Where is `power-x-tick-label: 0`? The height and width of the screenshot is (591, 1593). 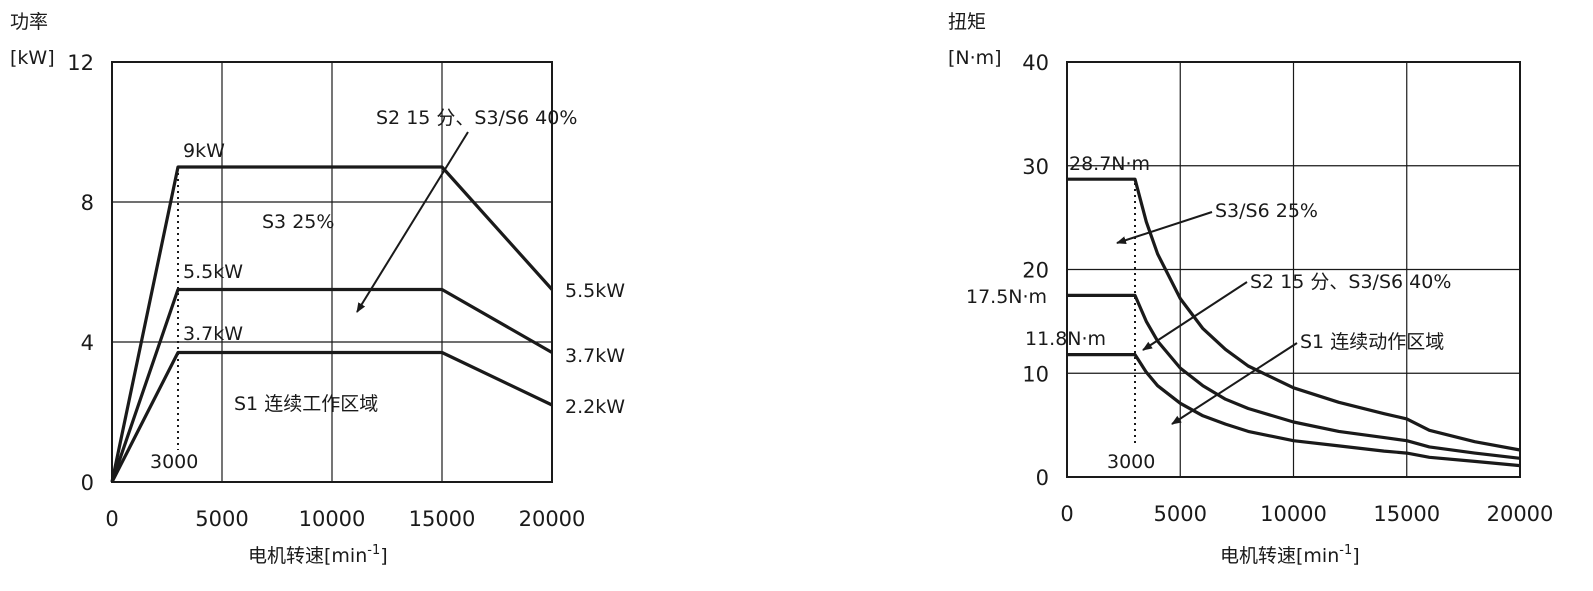
power-x-tick-label: 0 is located at coordinates (111, 519).